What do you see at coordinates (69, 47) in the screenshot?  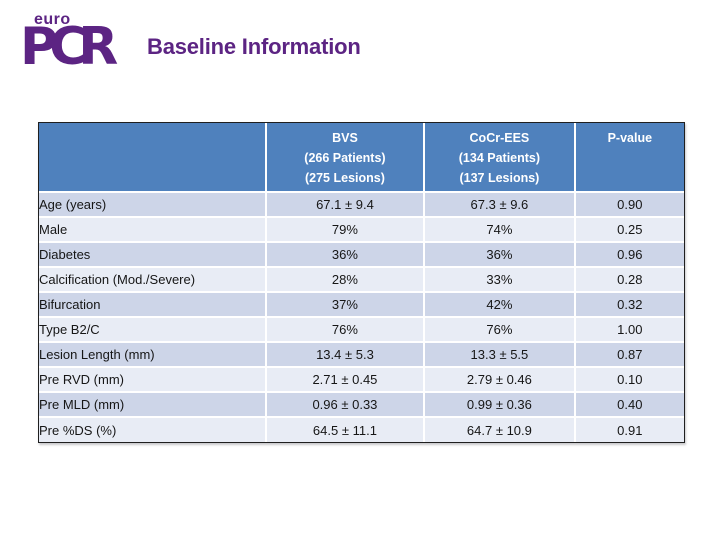 I see `logo-pcr-text: PCR` at bounding box center [69, 47].